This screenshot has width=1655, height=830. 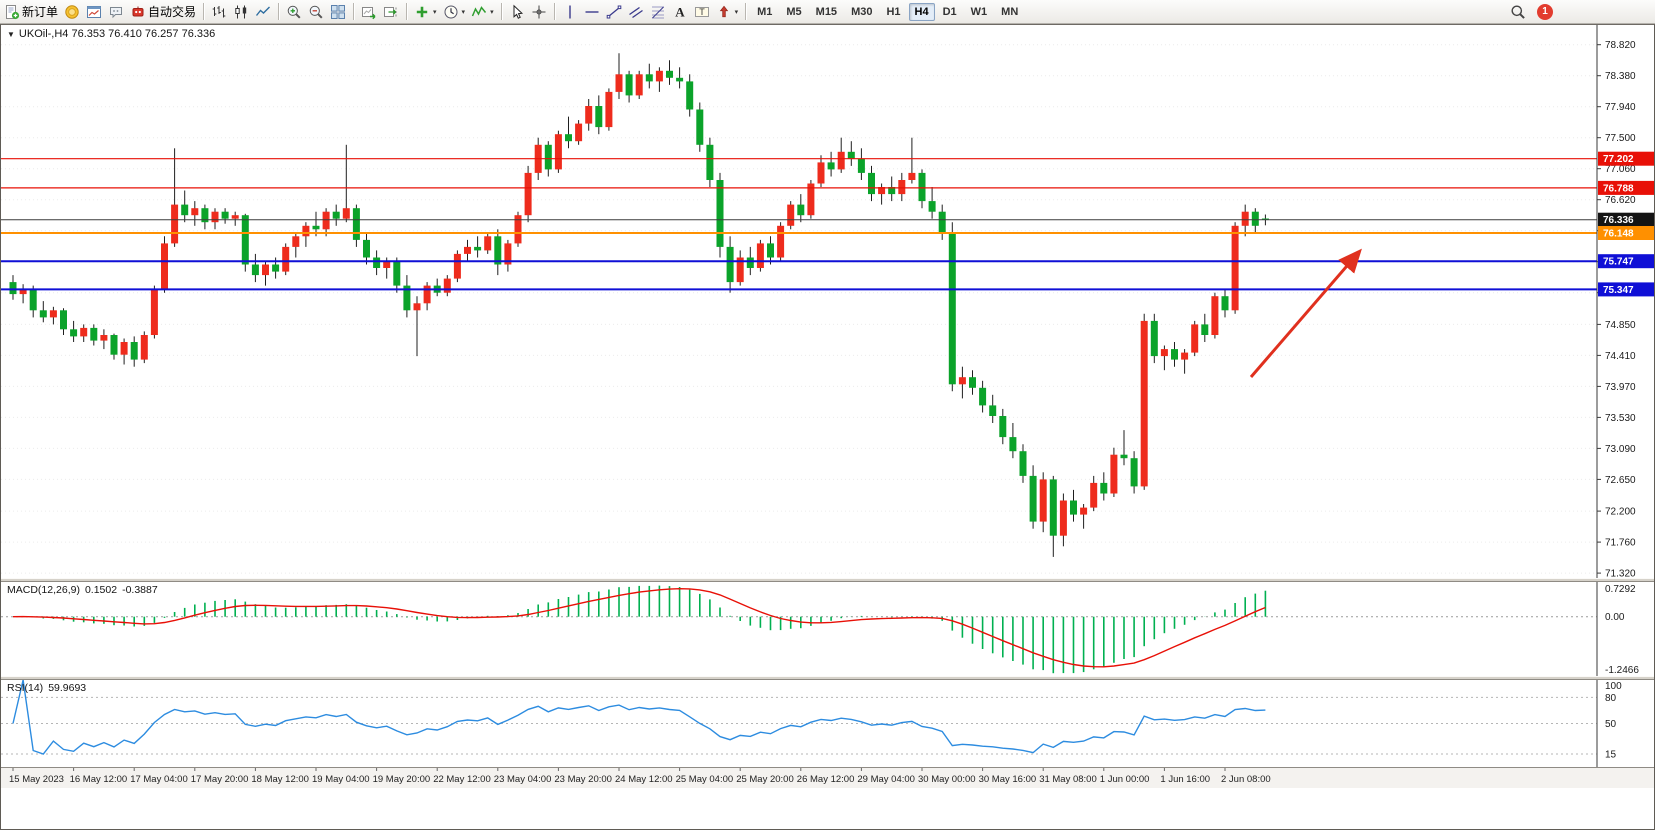 What do you see at coordinates (40, 12) in the screenshot?
I see `button-label: 新订单` at bounding box center [40, 12].